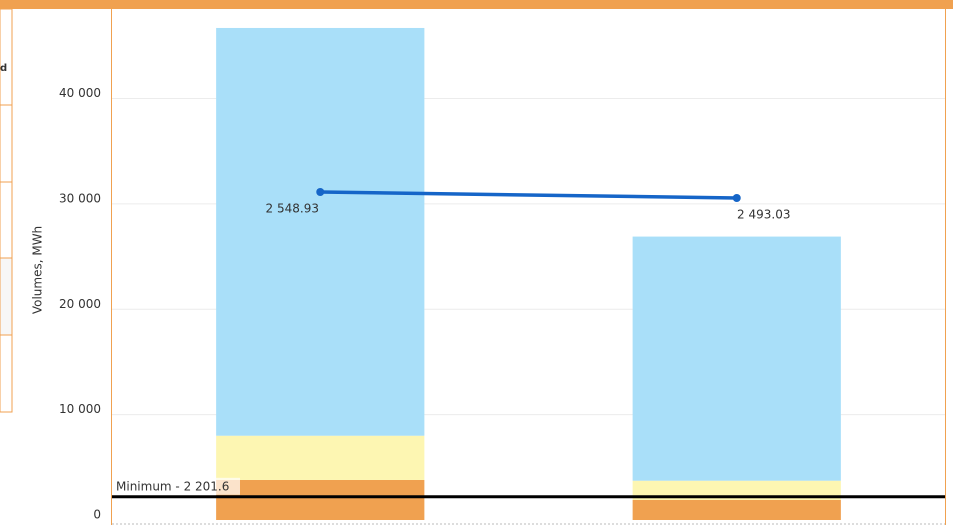 The image size is (953, 525). I want to click on side-panel-text: d, so click(3, 68).